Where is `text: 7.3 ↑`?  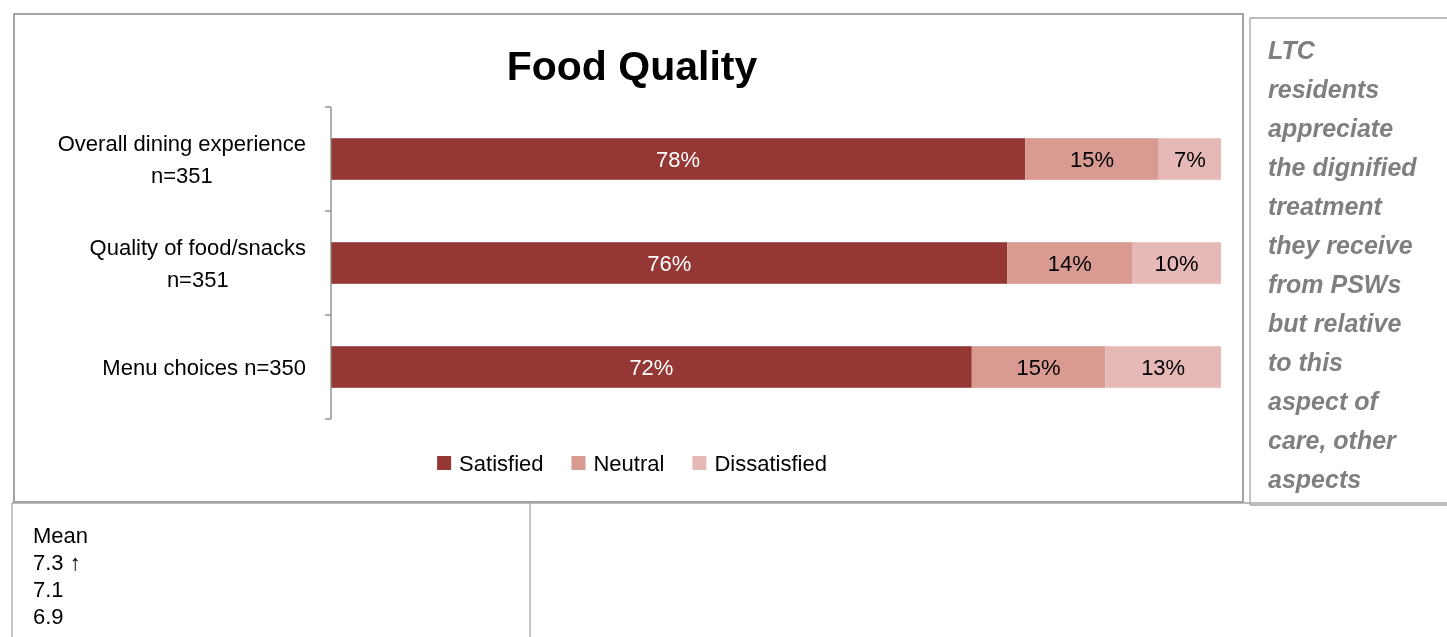
text: 7.3 ↑ is located at coordinates (57, 562).